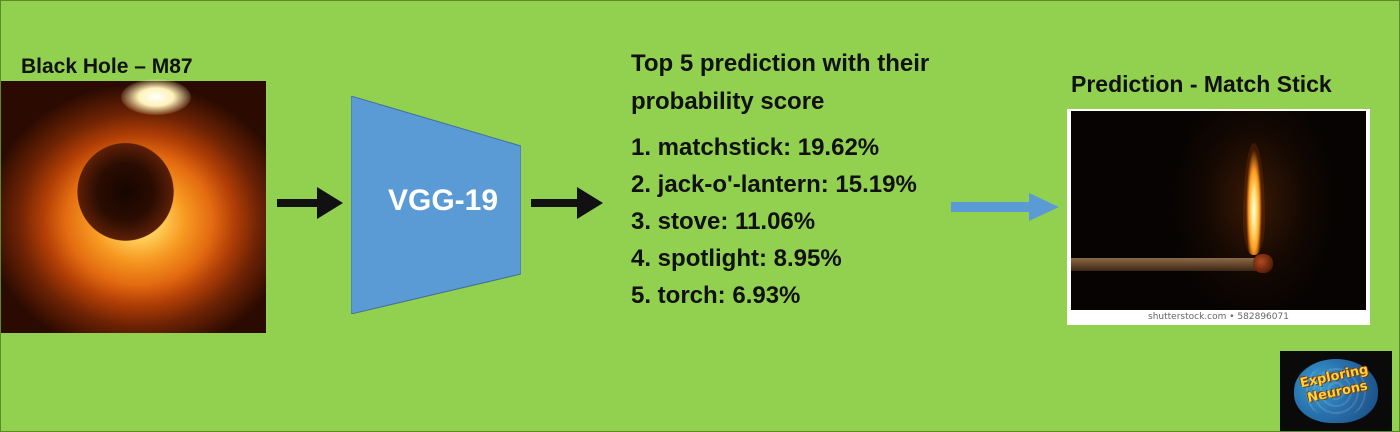  Describe the element at coordinates (774, 184) in the screenshot. I see `prediction-item: 2. jack-o'-lantern: 15.19%` at that location.